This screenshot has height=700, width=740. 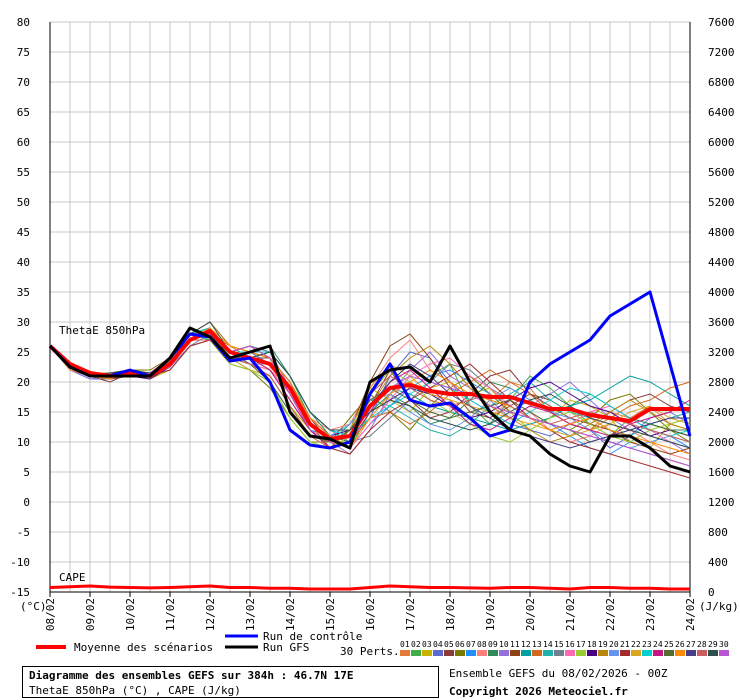 I want to click on y-left-tick-label: 40, so click(x=23, y=262).